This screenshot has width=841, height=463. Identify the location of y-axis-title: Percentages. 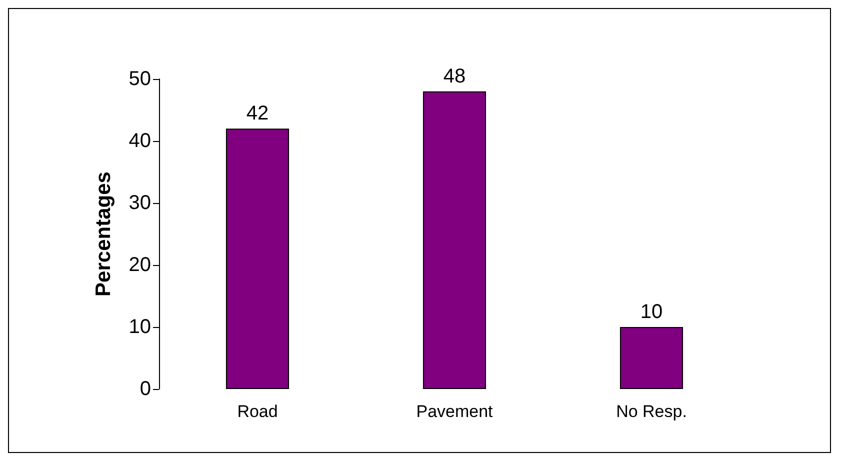
(103, 234).